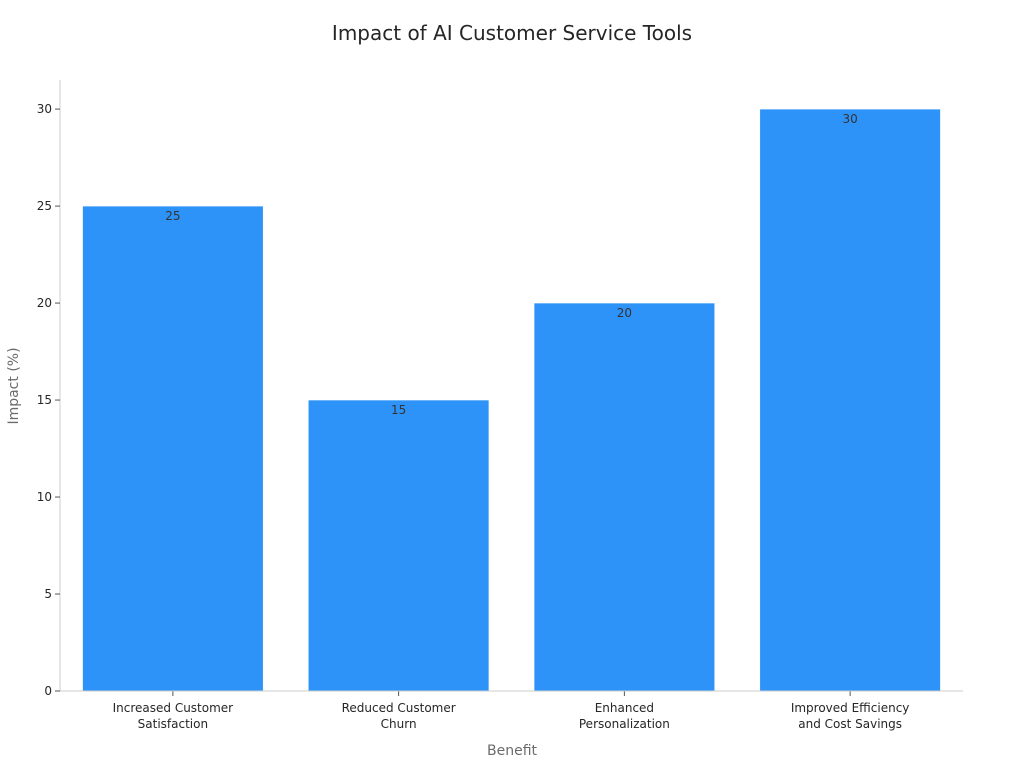 This screenshot has width=1024, height=768. What do you see at coordinates (44, 109) in the screenshot?
I see `y-tick-label-6: 30` at bounding box center [44, 109].